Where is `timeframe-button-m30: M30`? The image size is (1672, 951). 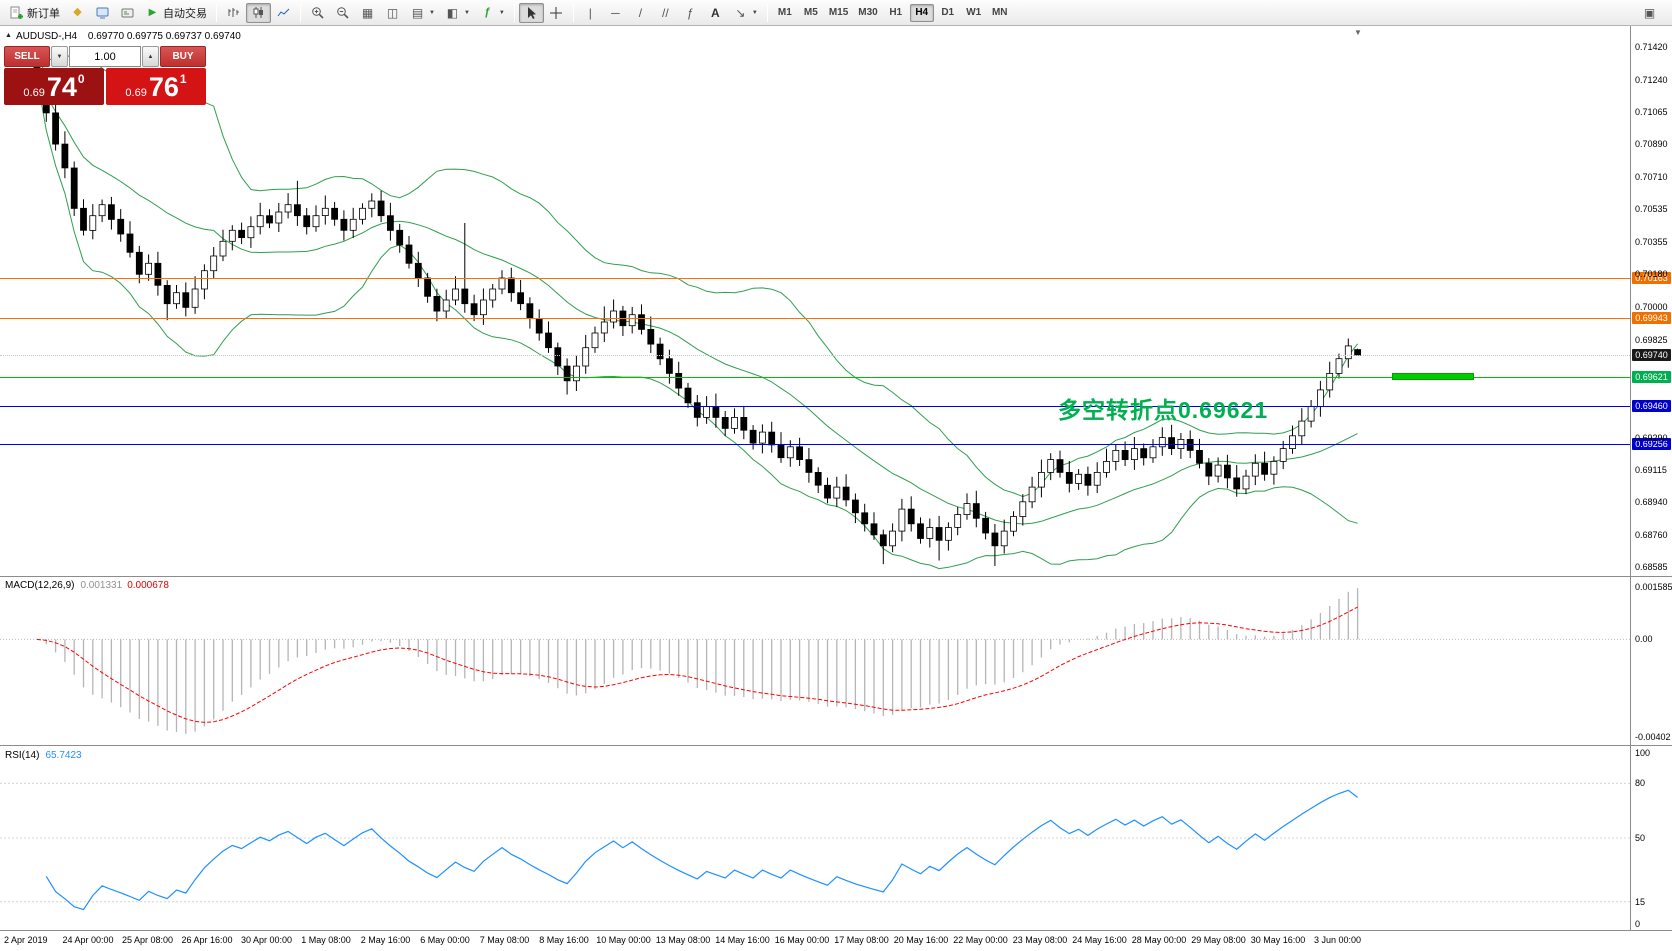
timeframe-button-m30: M30 is located at coordinates (868, 12).